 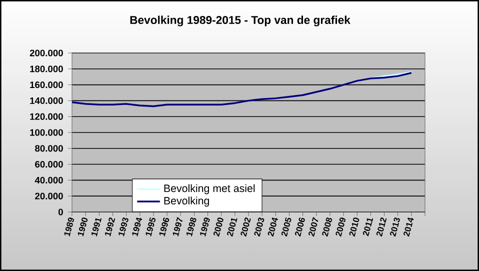 What do you see at coordinates (219, 227) in the screenshot?
I see `x-tick-label: 2000` at bounding box center [219, 227].